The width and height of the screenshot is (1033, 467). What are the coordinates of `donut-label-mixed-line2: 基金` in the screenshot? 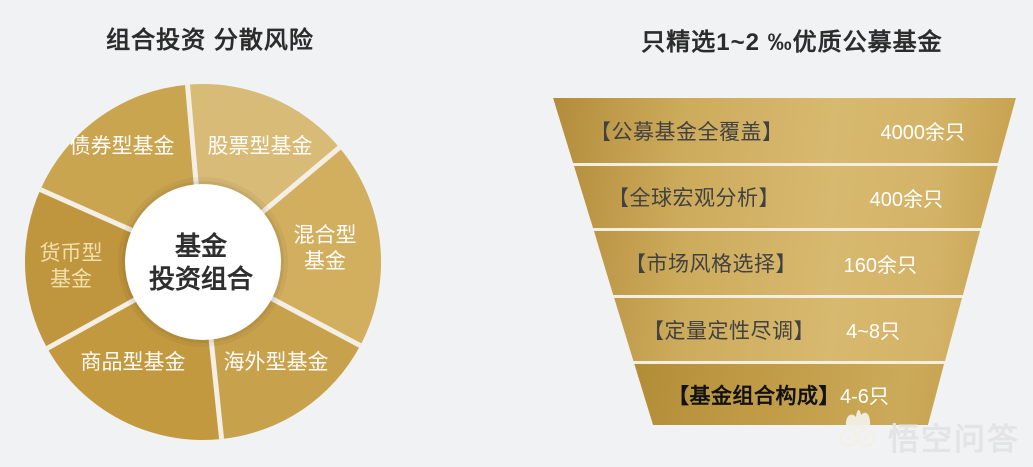 It's located at (325, 261).